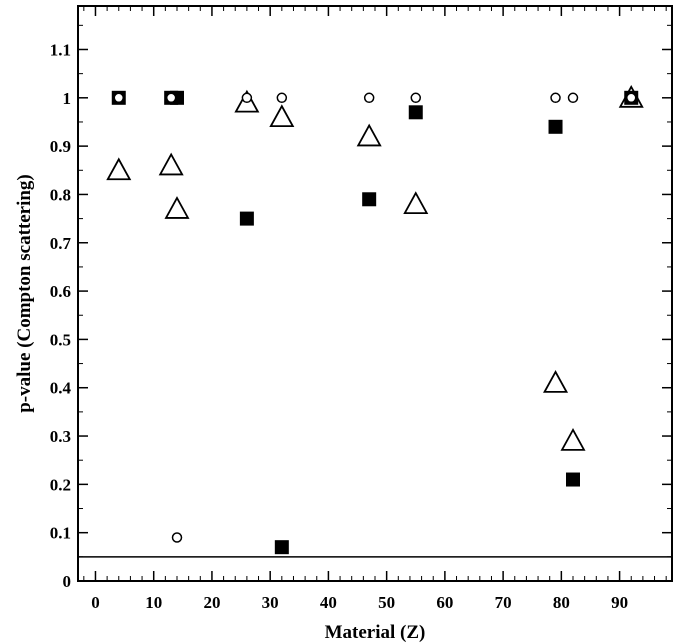 This screenshot has height=643, width=682. What do you see at coordinates (95, 602) in the screenshot?
I see `x-tick-label: 0` at bounding box center [95, 602].